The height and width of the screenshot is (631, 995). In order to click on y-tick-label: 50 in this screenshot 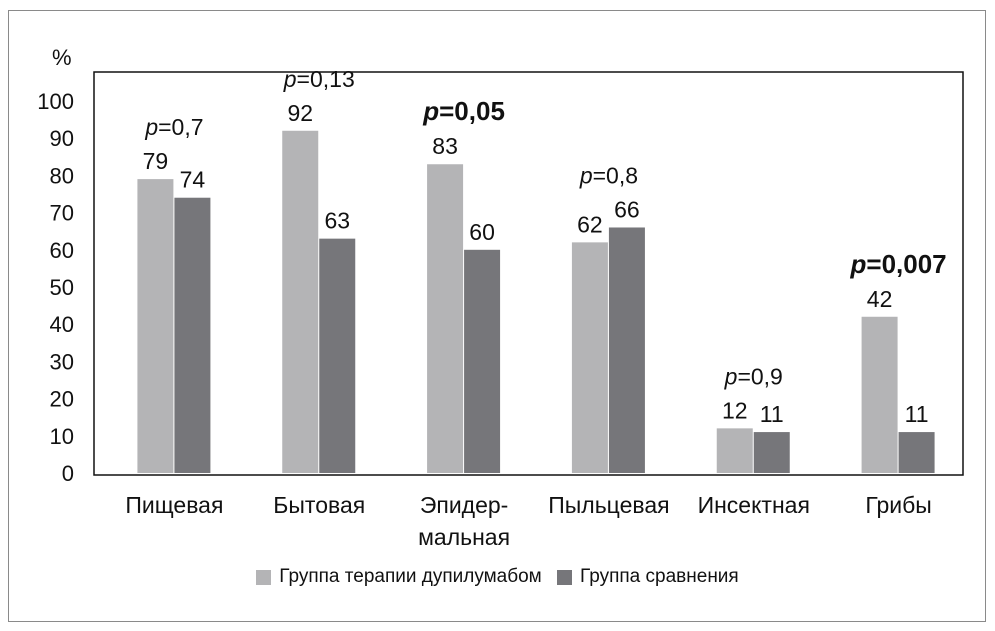, I will do `click(62, 287)`.